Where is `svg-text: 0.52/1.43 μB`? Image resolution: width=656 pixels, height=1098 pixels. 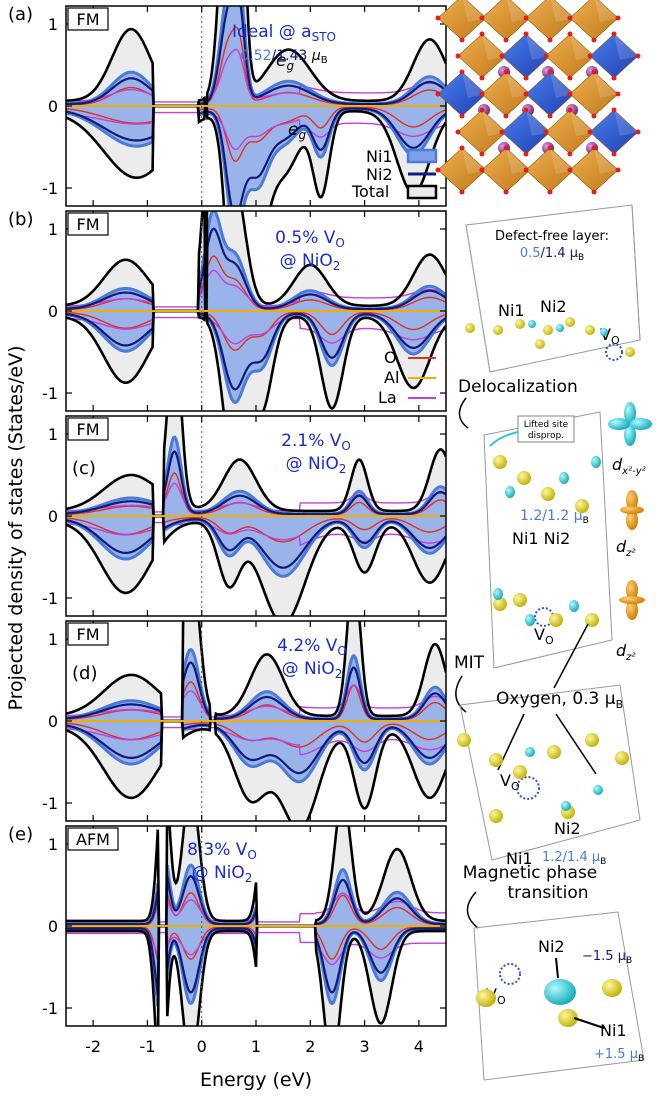
svg-text: 0.52/1.43 μB is located at coordinates (283, 57).